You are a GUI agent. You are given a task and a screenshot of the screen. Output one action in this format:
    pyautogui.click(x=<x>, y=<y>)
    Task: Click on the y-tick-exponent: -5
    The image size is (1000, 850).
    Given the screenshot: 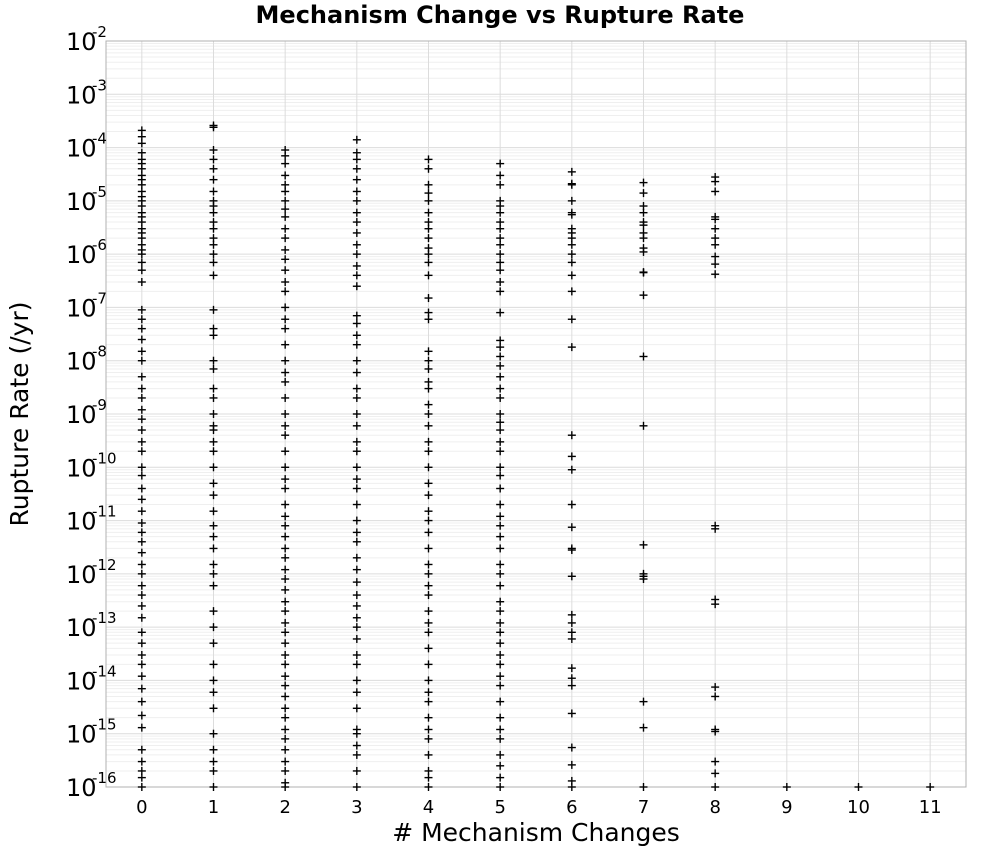 What is the action you would take?
    pyautogui.click(x=99, y=192)
    